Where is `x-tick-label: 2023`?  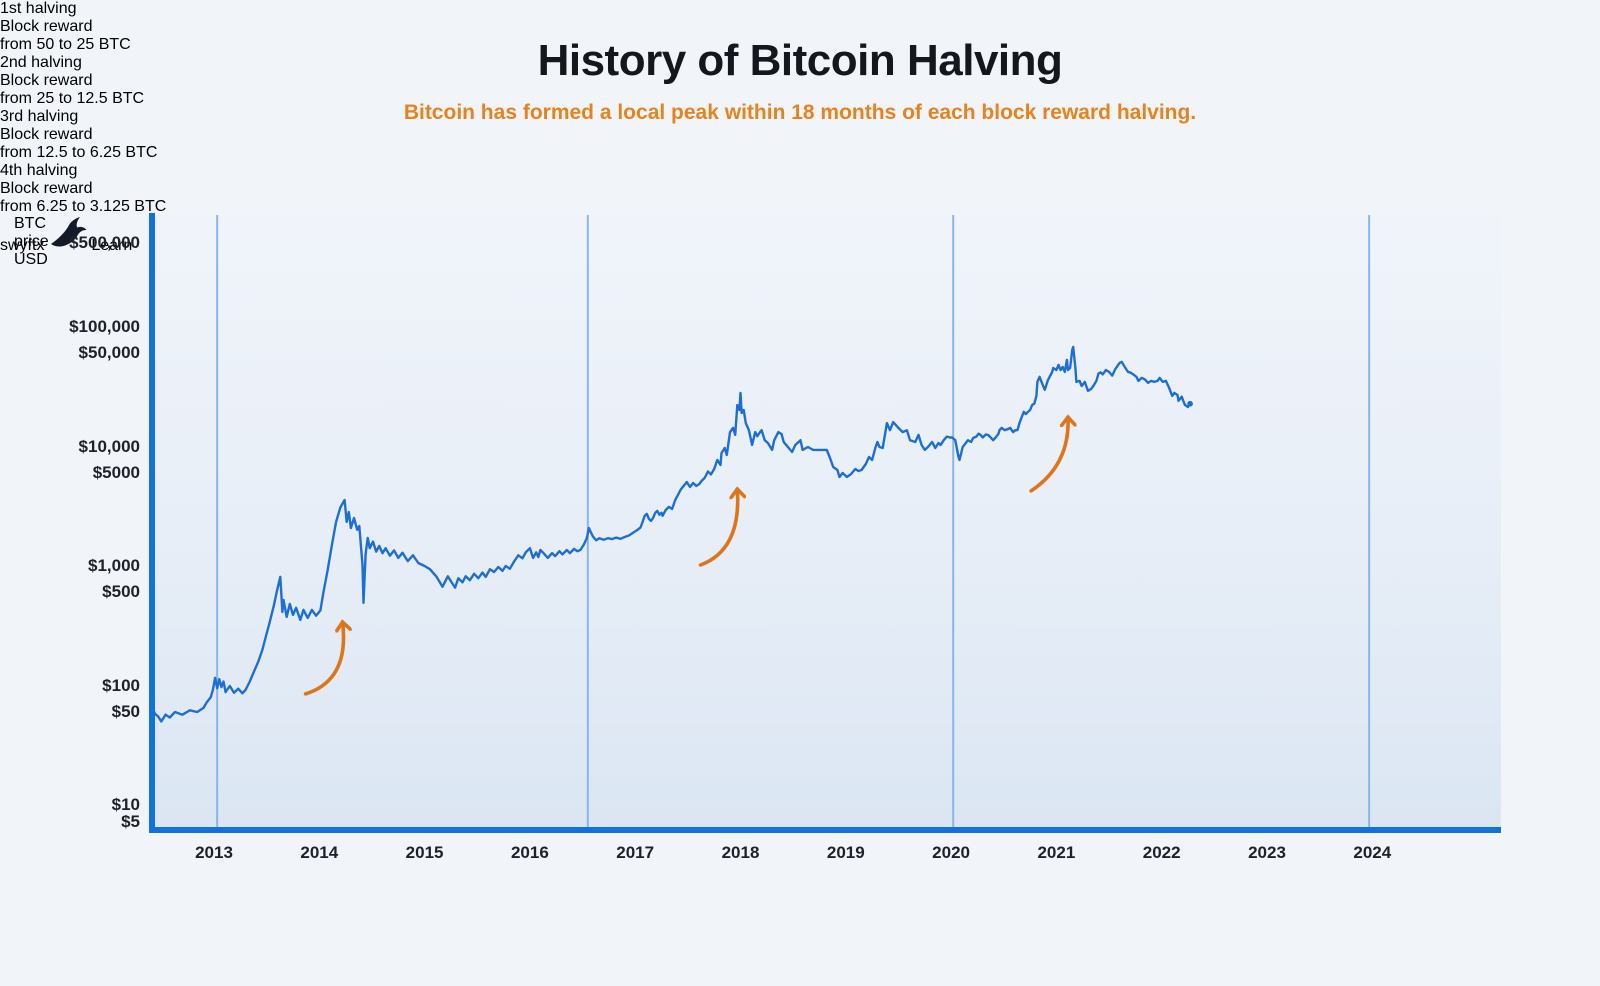
x-tick-label: 2023 is located at coordinates (1267, 852).